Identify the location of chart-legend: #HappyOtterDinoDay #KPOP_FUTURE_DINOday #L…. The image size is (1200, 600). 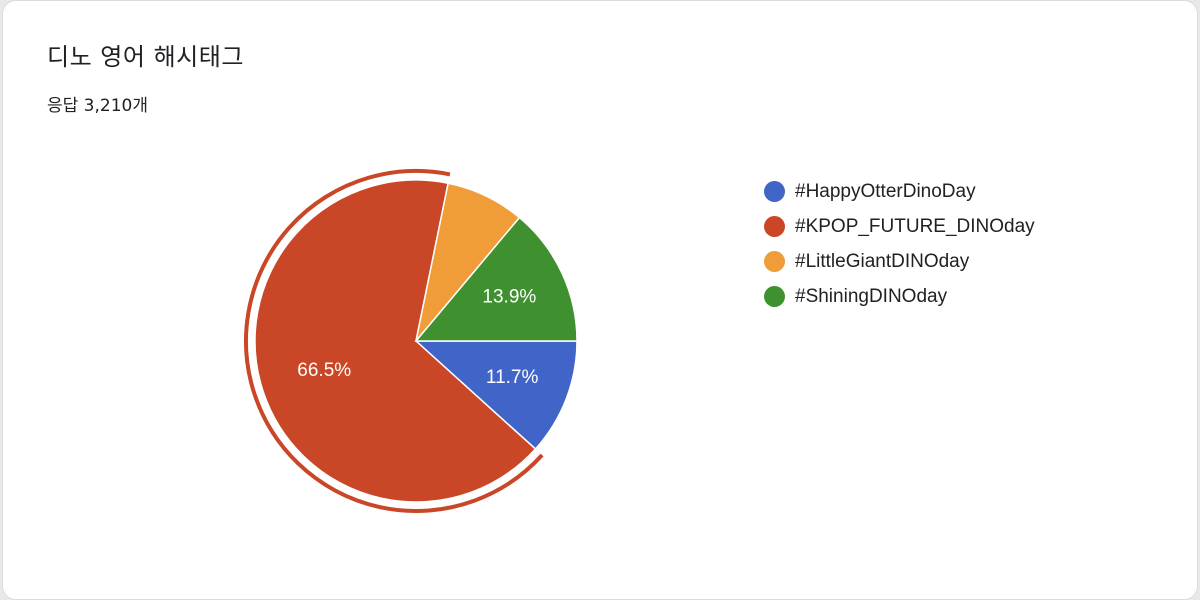
(899, 244).